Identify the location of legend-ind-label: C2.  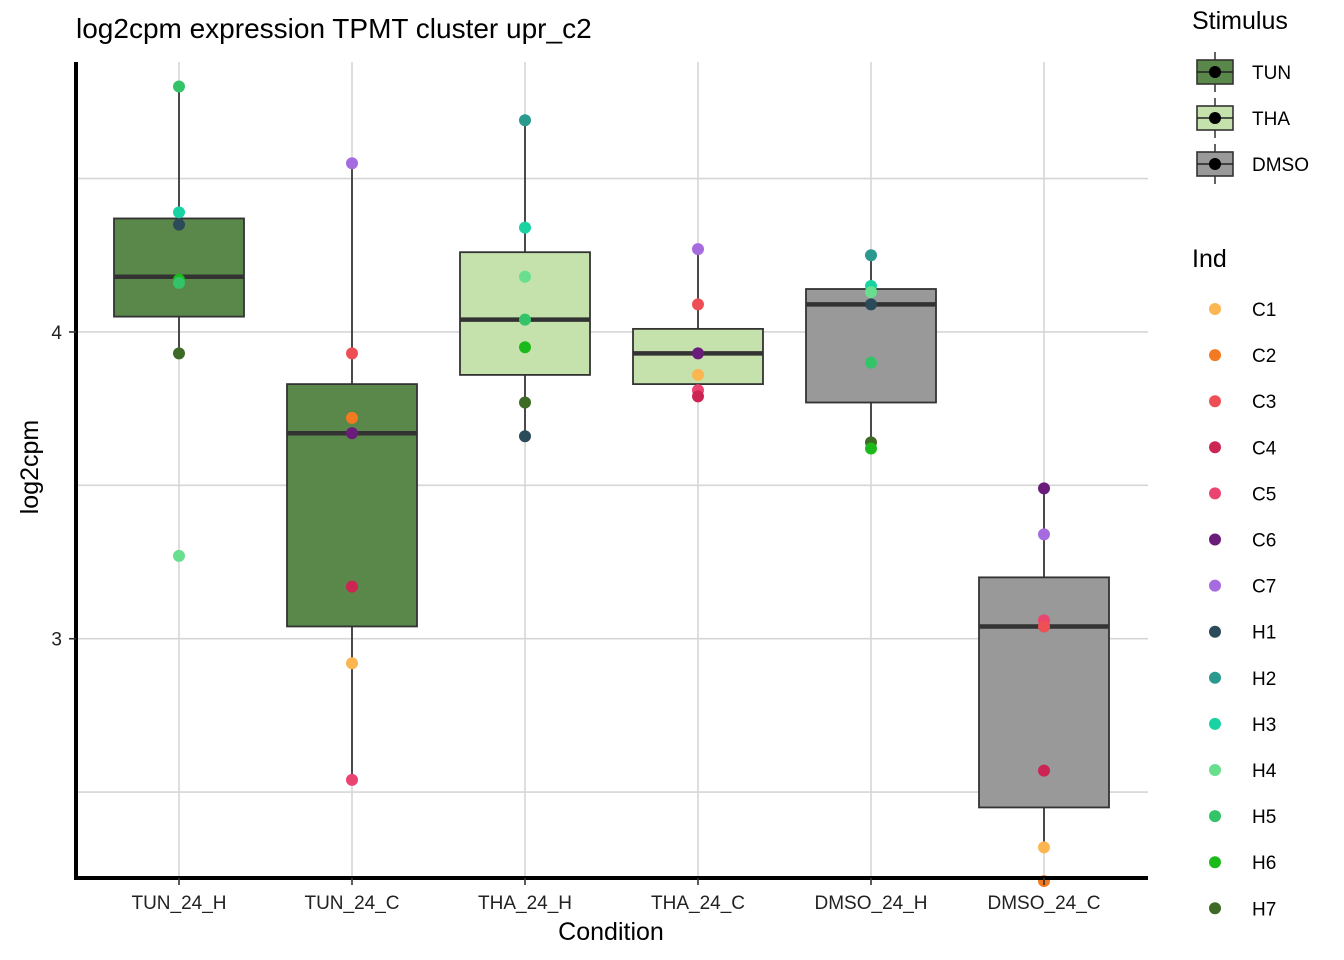
(1264, 356).